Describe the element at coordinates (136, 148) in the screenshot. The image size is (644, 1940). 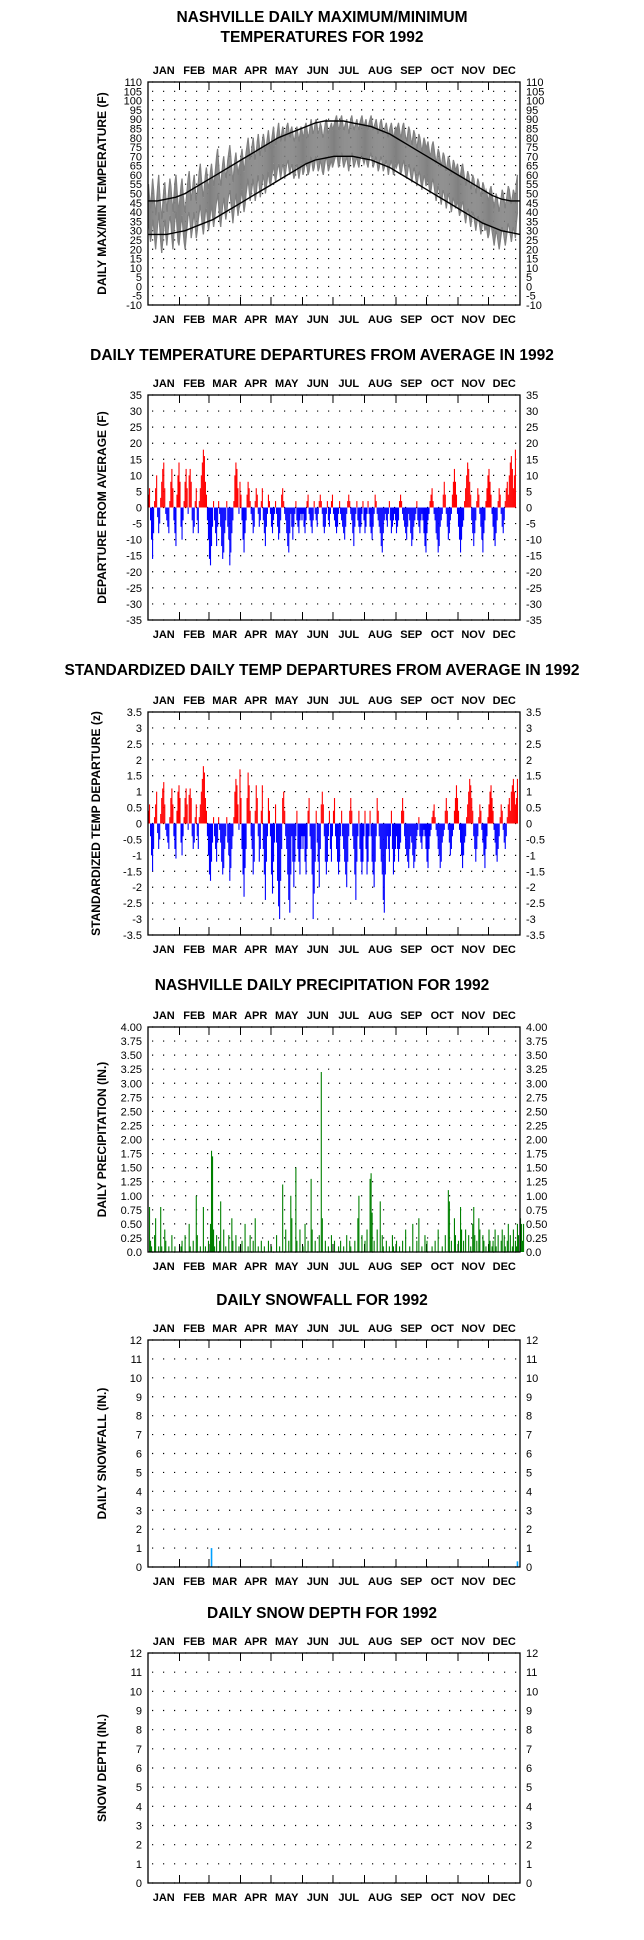
I see `y-tick-label: 75` at that location.